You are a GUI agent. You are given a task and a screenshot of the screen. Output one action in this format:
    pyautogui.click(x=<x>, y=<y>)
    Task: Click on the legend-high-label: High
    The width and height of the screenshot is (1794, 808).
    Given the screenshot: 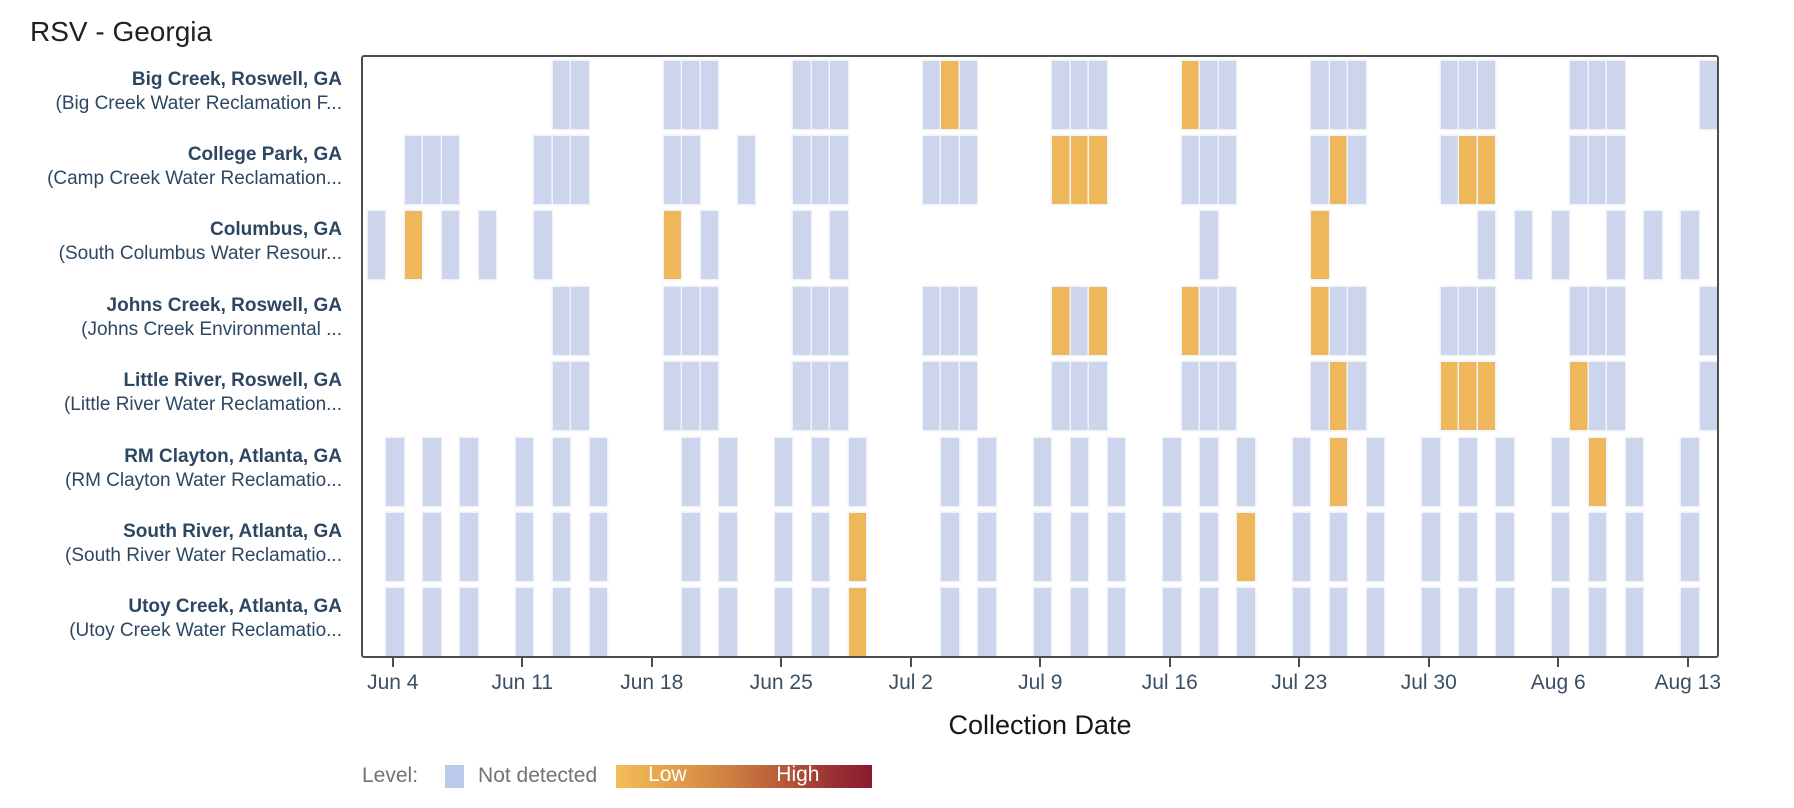 What is the action you would take?
    pyautogui.click(x=798, y=775)
    